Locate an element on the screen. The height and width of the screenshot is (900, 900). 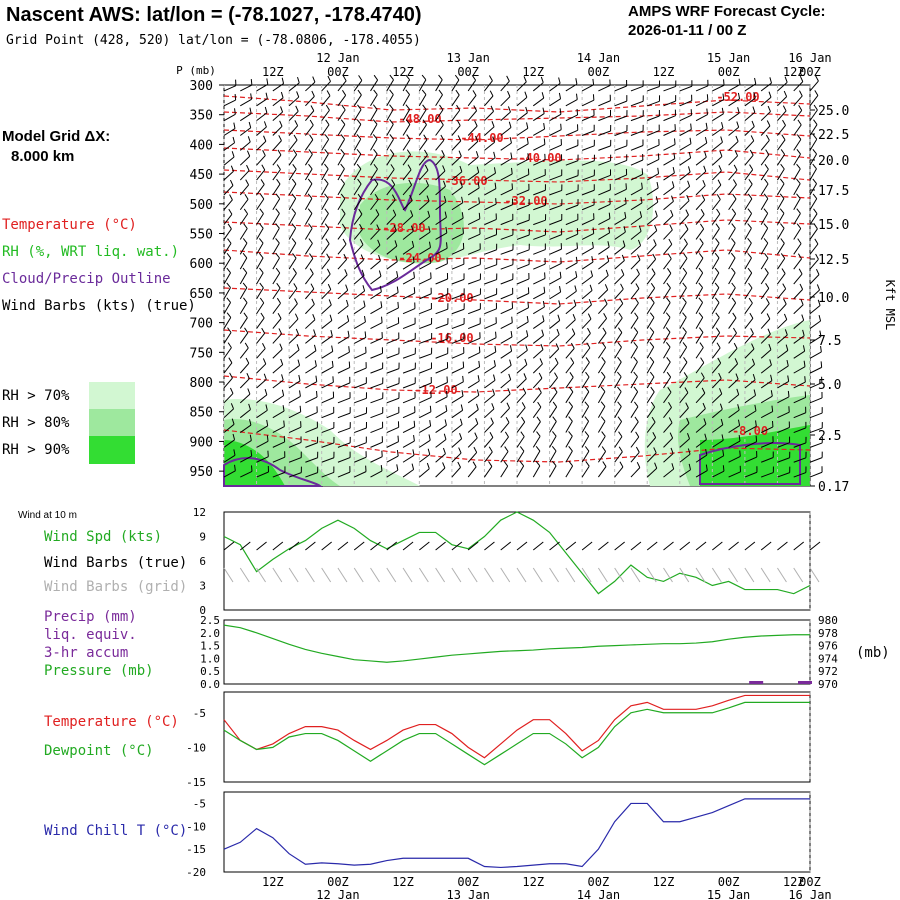
rh-blob is located at coordinates (412, 223).